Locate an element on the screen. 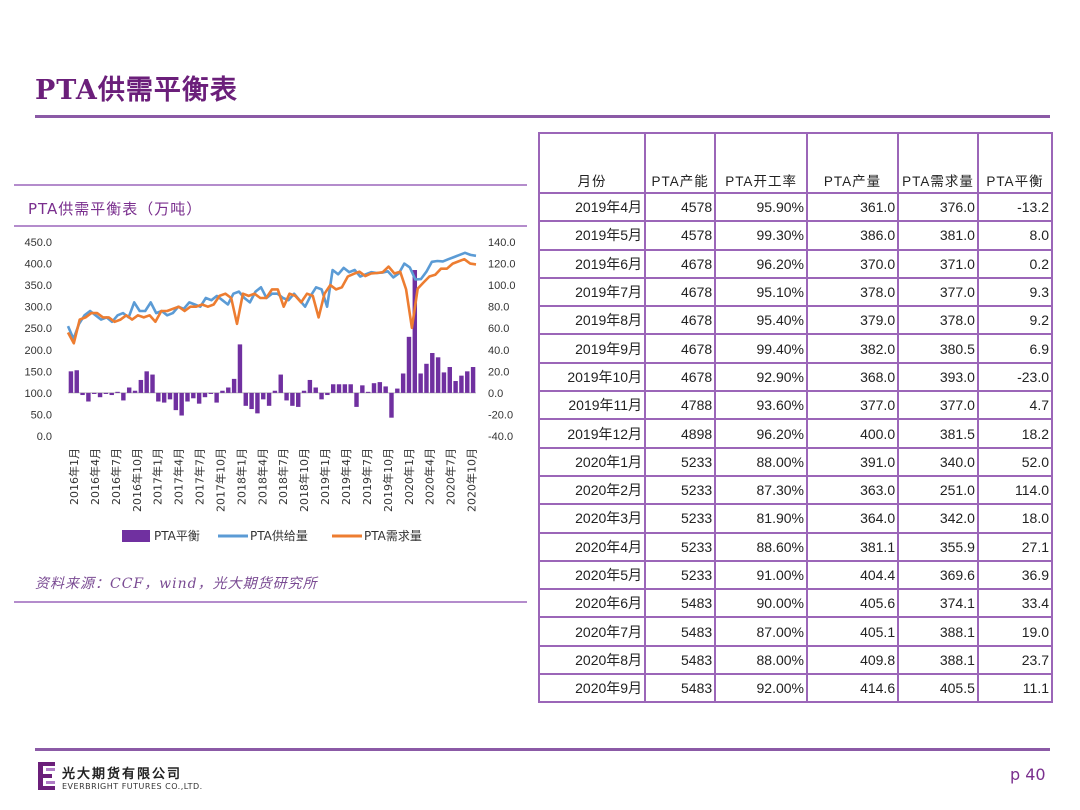 The width and height of the screenshot is (1080, 810). table-row: 2020年3月 5233 81.90% 364.0 342.0 18.0 is located at coordinates (795, 518).